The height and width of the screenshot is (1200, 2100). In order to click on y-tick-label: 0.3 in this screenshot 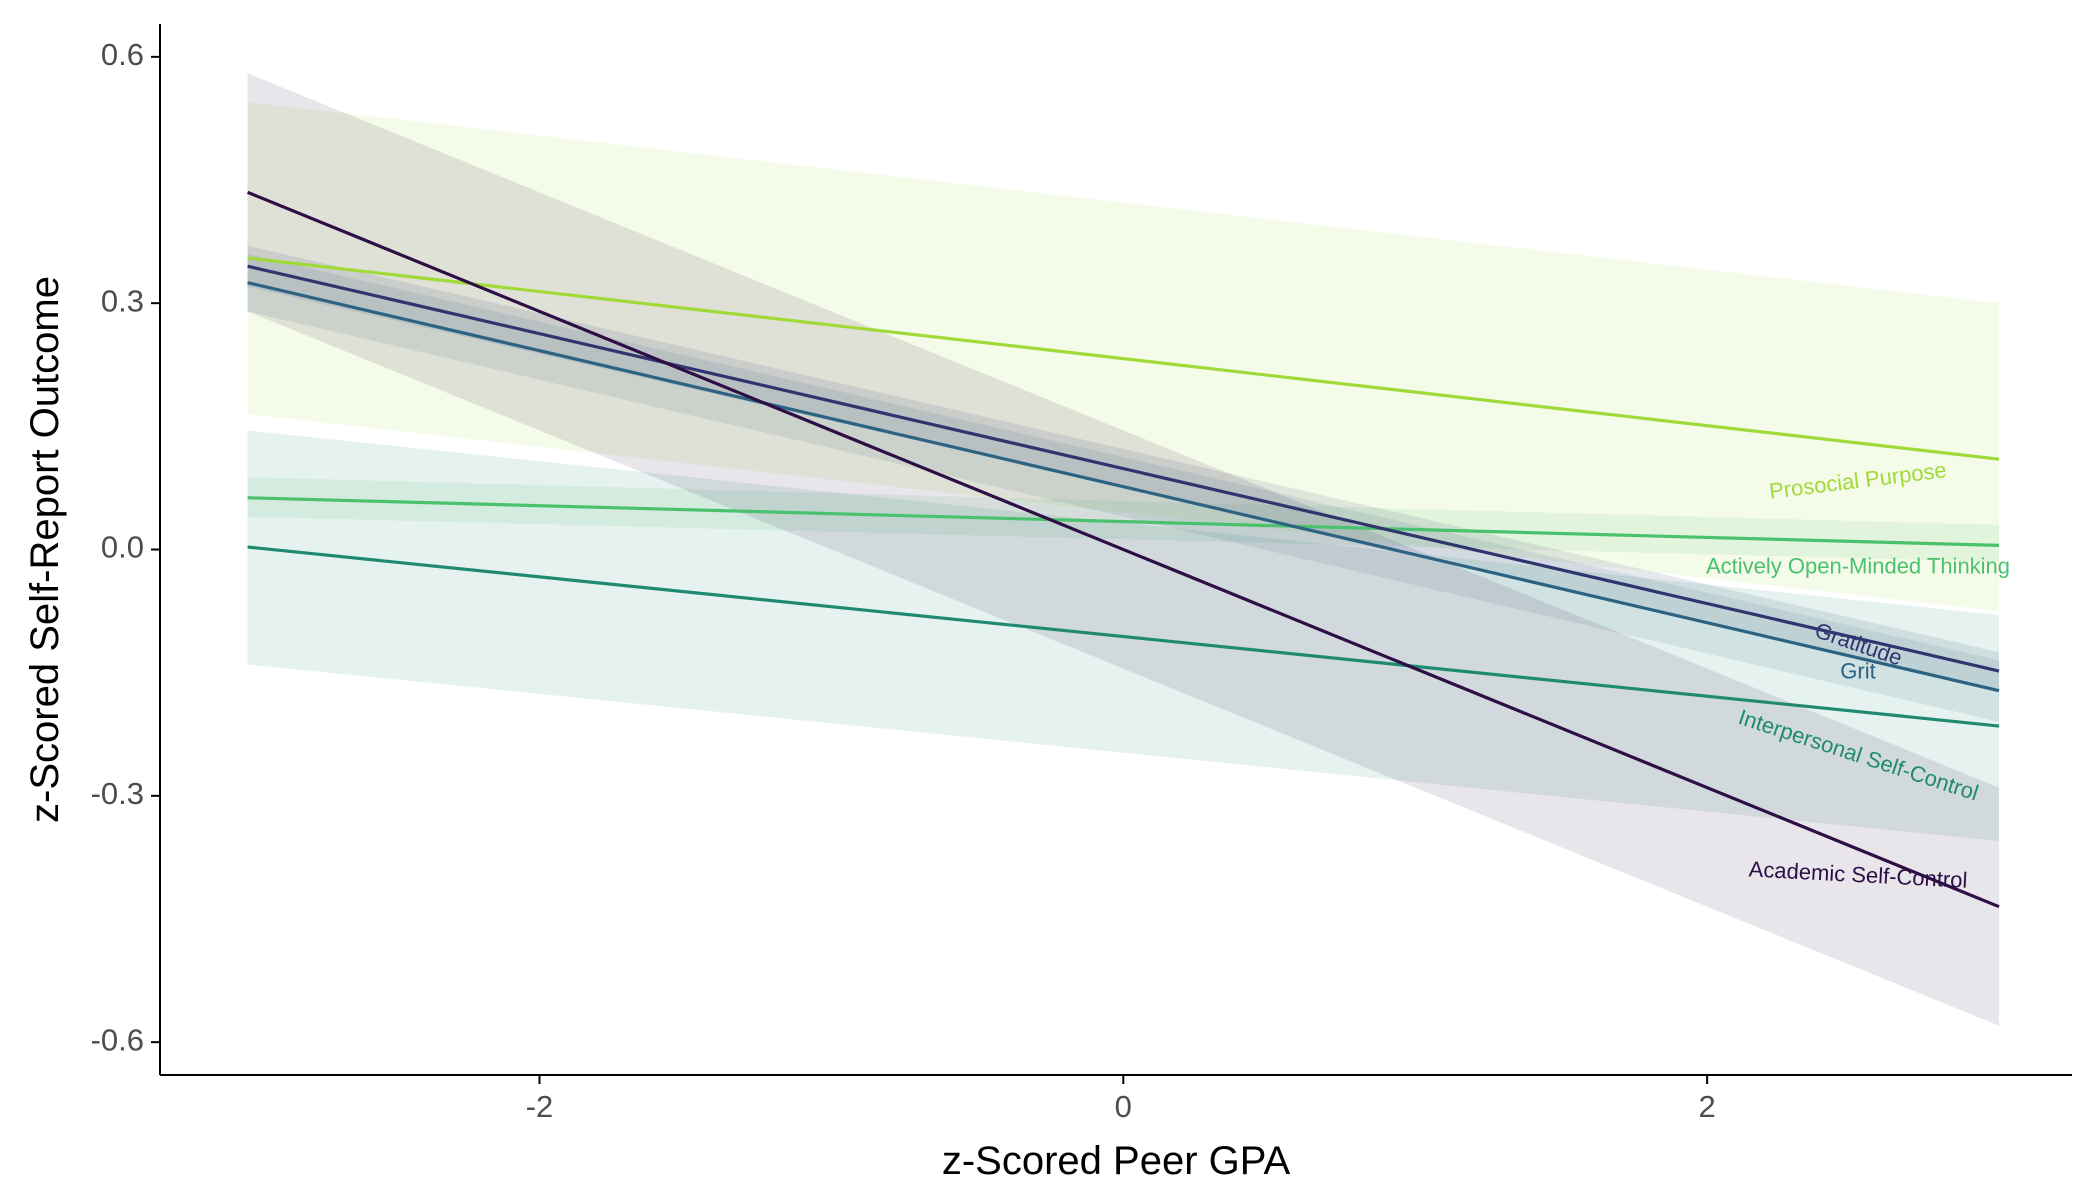, I will do `click(122, 300)`.